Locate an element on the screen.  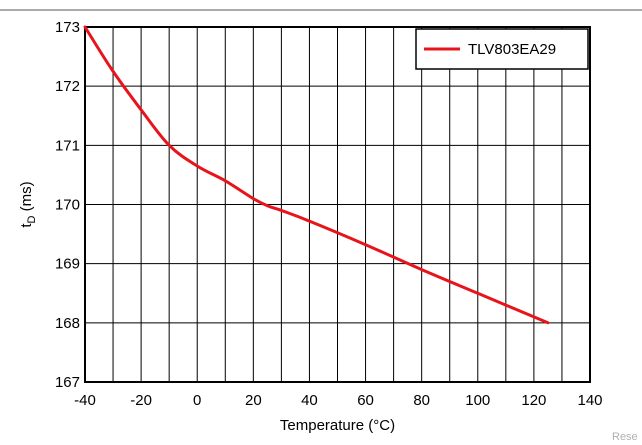
y-tick-label: 168 is located at coordinates (67, 323).